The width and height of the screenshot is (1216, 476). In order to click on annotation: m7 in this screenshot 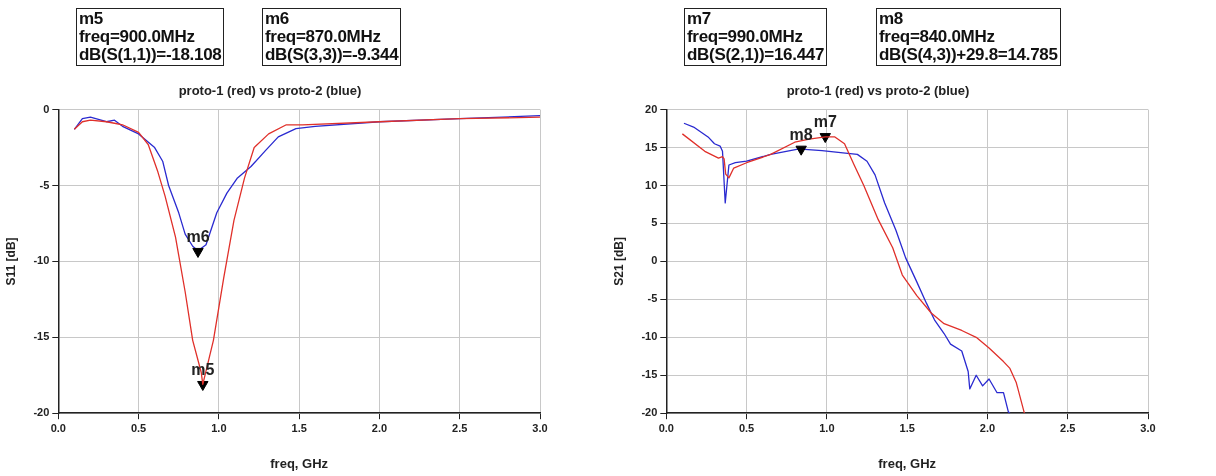, I will do `click(825, 121)`.